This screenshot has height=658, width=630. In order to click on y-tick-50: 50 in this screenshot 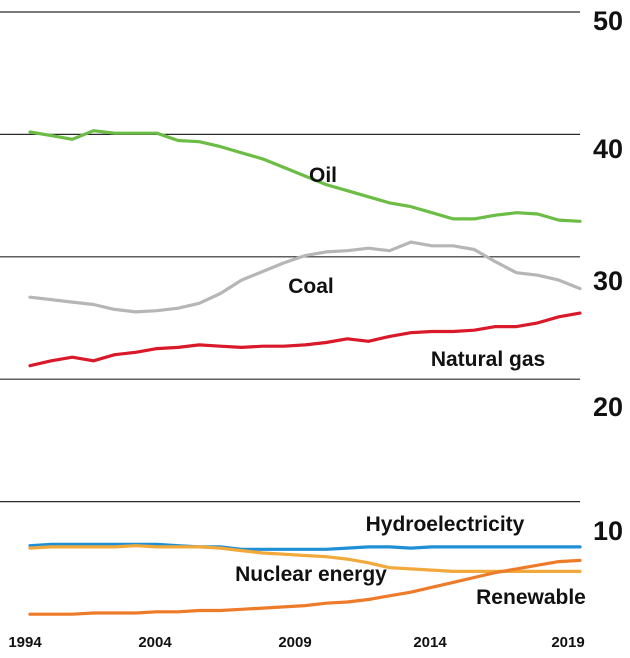, I will do `click(608, 21)`.